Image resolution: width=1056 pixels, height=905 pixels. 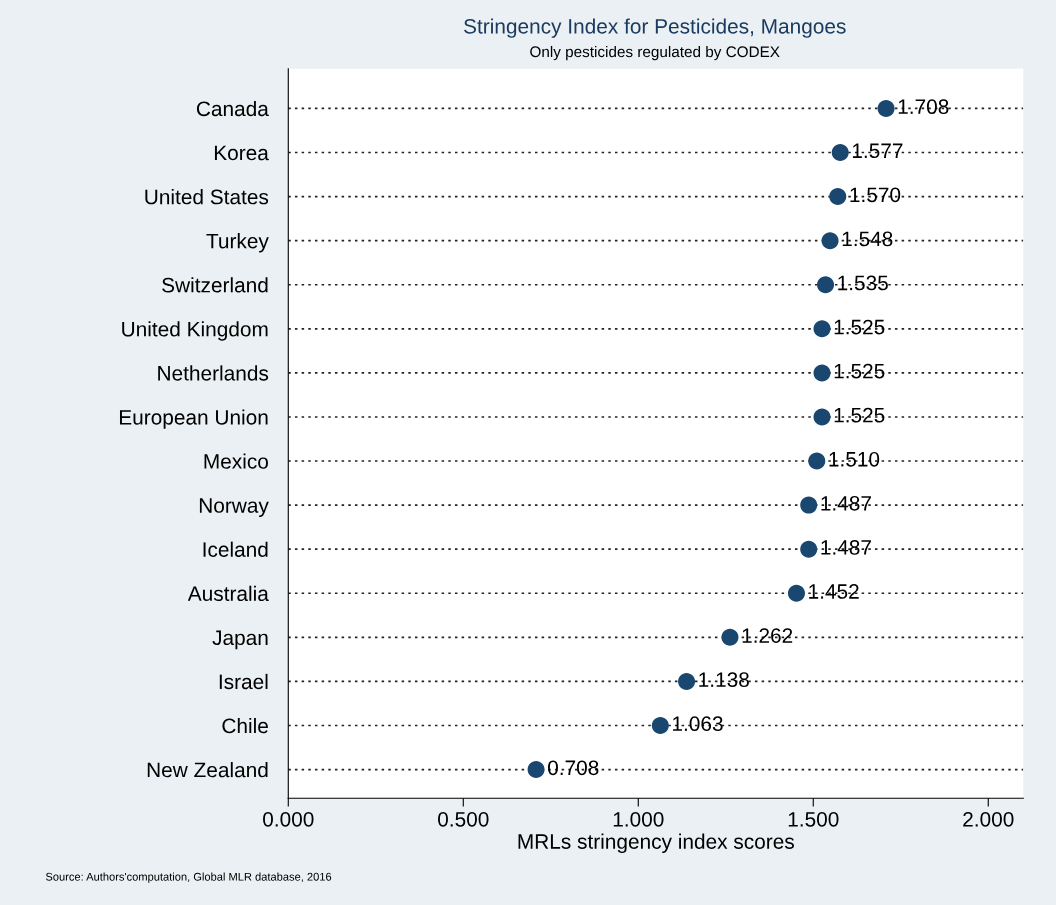 I want to click on data-label: 1.708, so click(x=923, y=107).